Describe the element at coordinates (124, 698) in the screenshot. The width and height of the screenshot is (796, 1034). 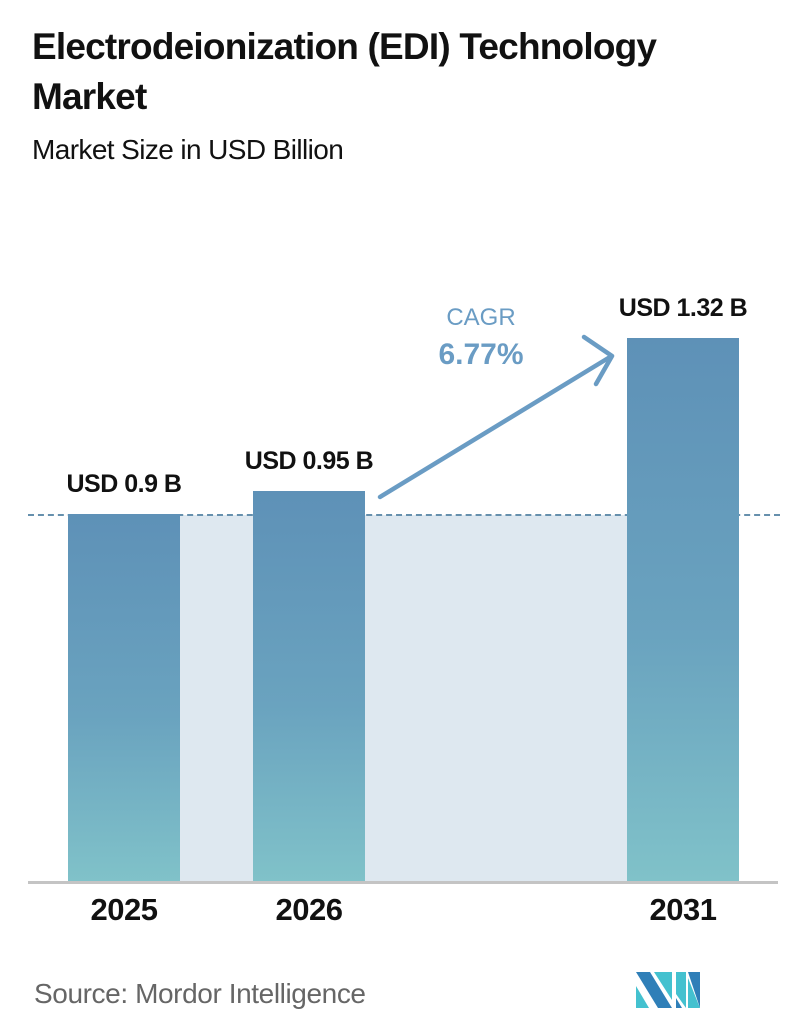
I see `bar-2025` at that location.